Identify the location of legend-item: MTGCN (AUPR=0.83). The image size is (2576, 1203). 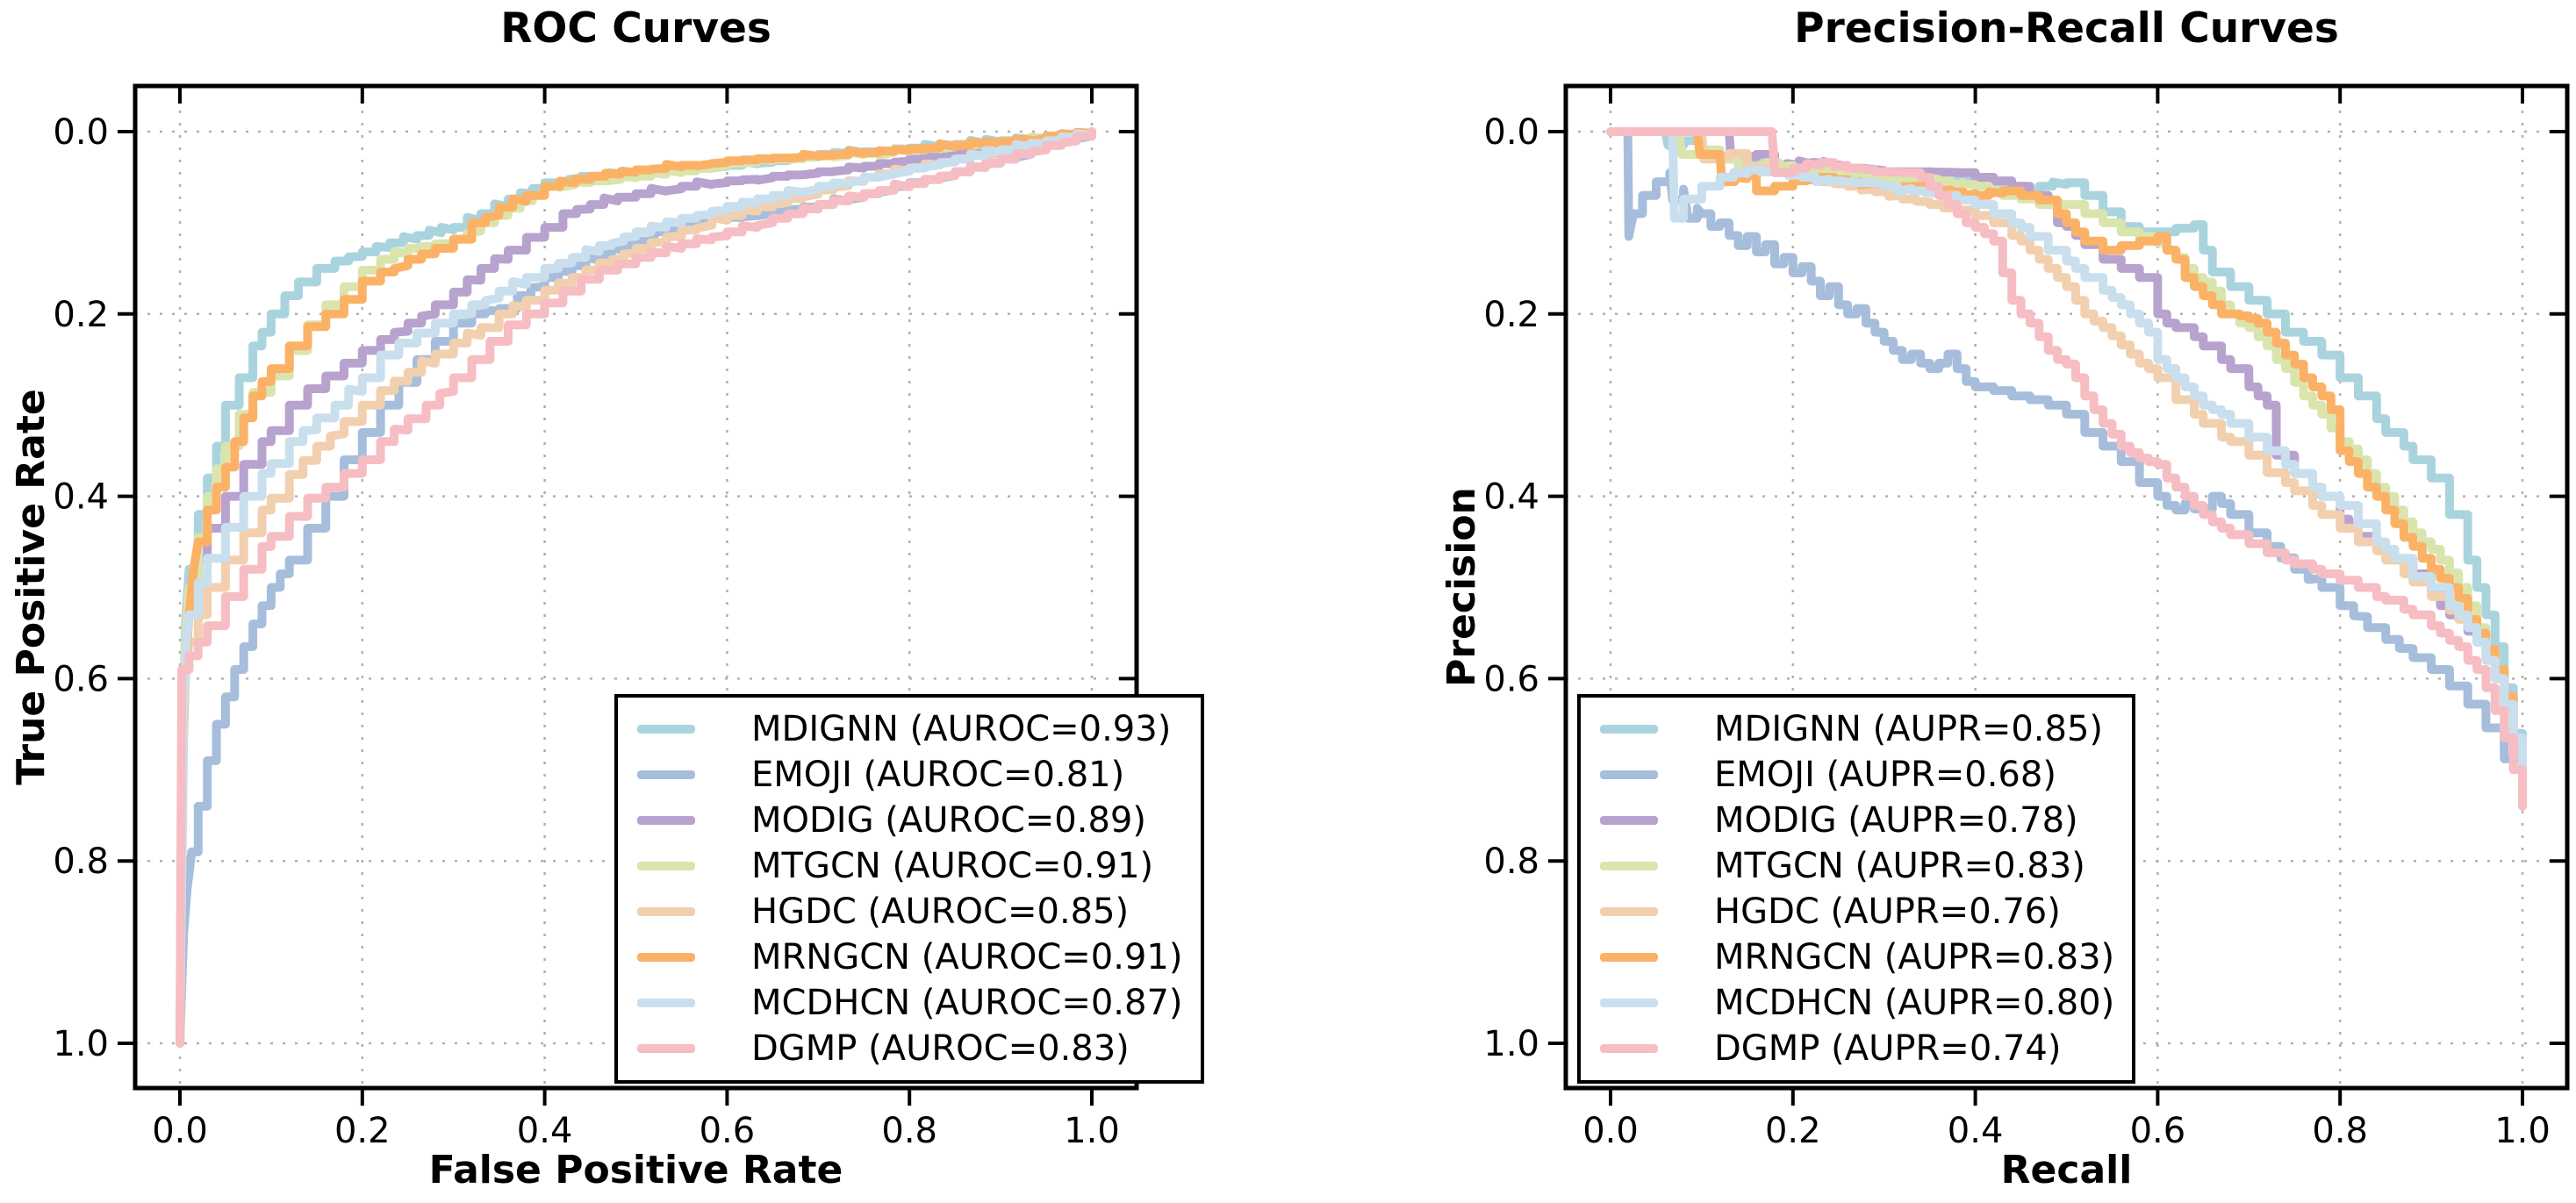
(1857, 866).